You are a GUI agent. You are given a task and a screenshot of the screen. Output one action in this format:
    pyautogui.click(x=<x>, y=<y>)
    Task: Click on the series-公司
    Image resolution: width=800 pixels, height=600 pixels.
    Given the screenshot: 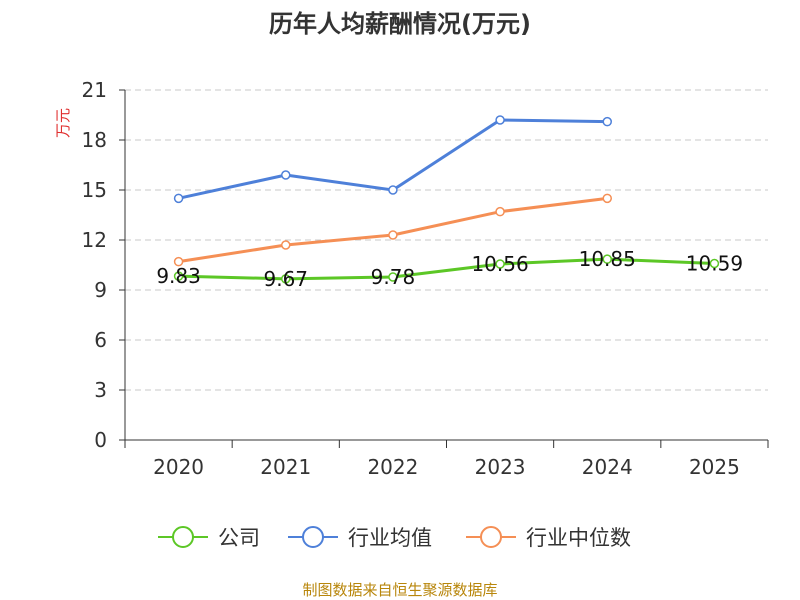 What is the action you would take?
    pyautogui.click(x=446, y=269)
    